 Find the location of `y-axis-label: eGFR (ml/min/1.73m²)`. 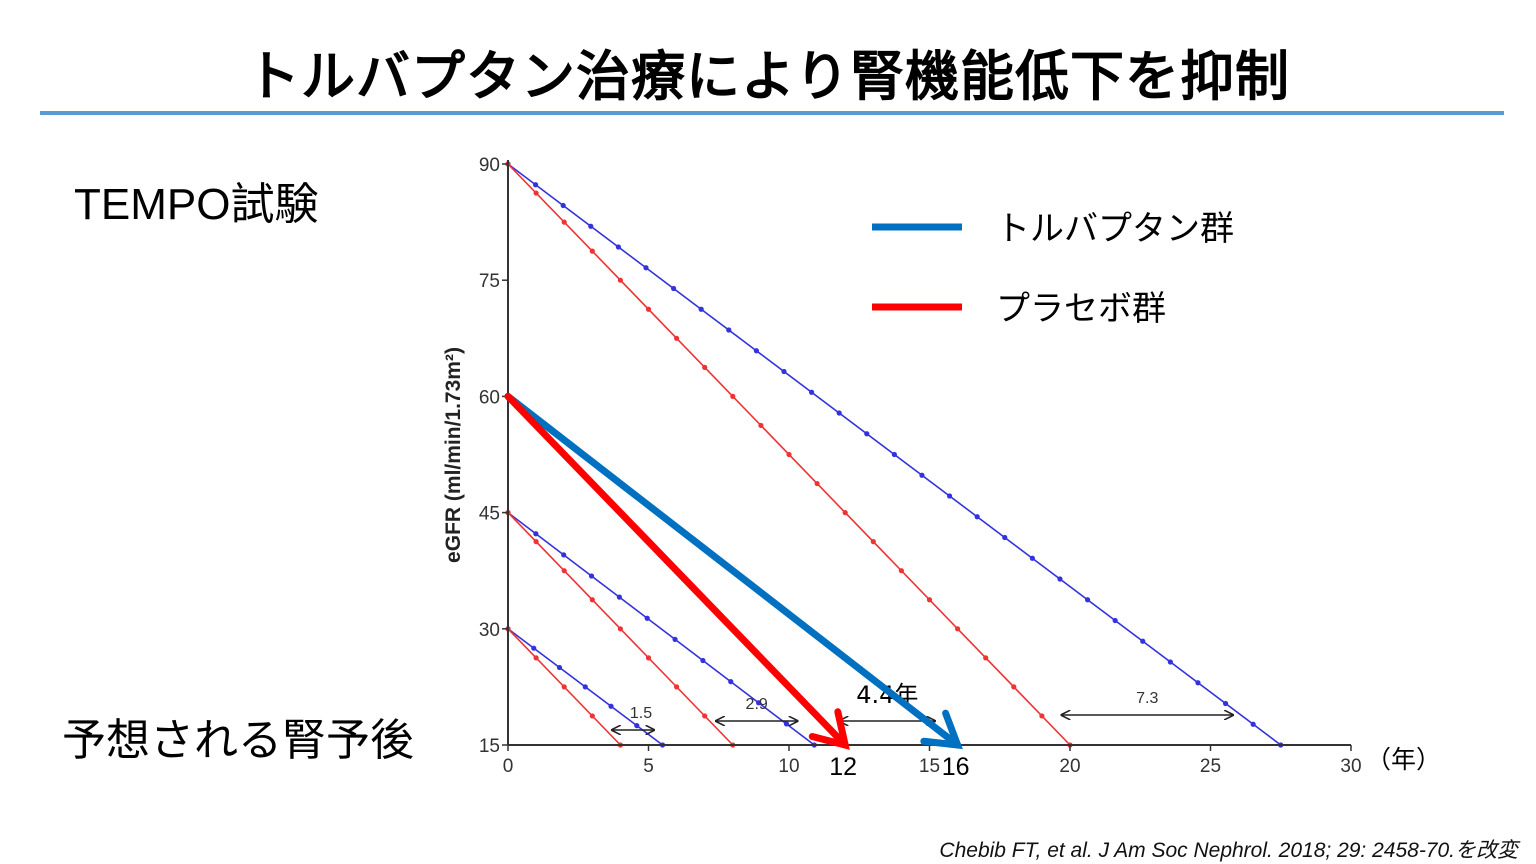

y-axis-label: eGFR (ml/min/1.73m²) is located at coordinates (453, 455).